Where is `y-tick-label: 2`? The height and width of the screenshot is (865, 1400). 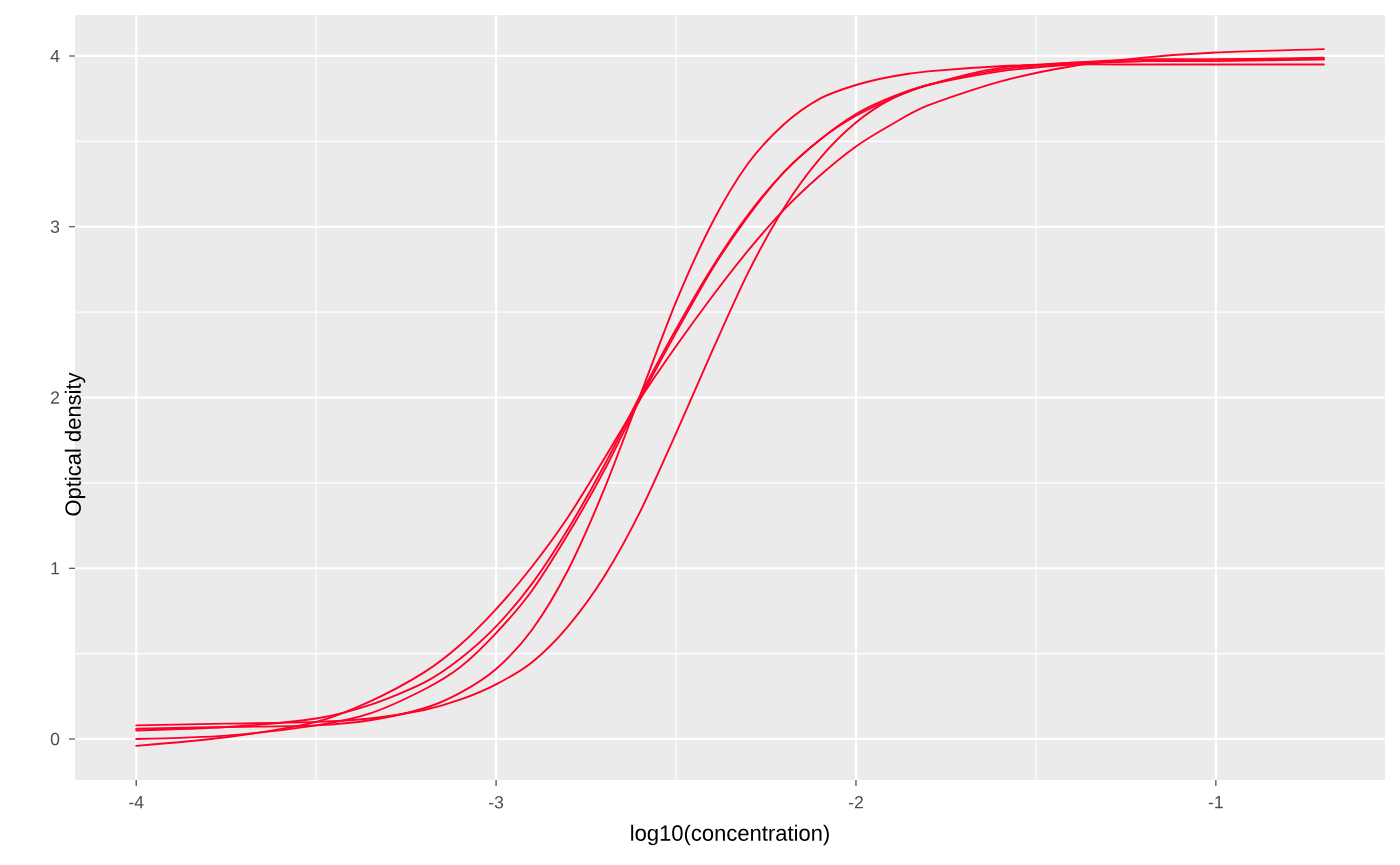 y-tick-label: 2 is located at coordinates (55, 397).